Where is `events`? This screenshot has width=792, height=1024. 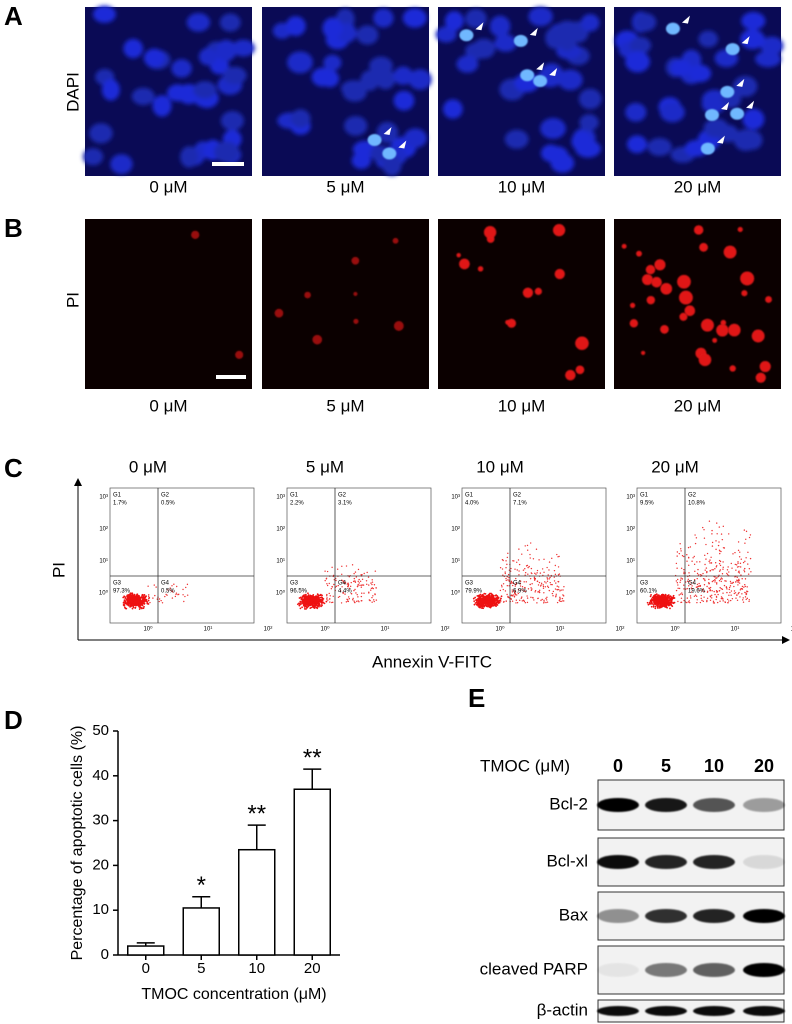 events is located at coordinates (337, 587).